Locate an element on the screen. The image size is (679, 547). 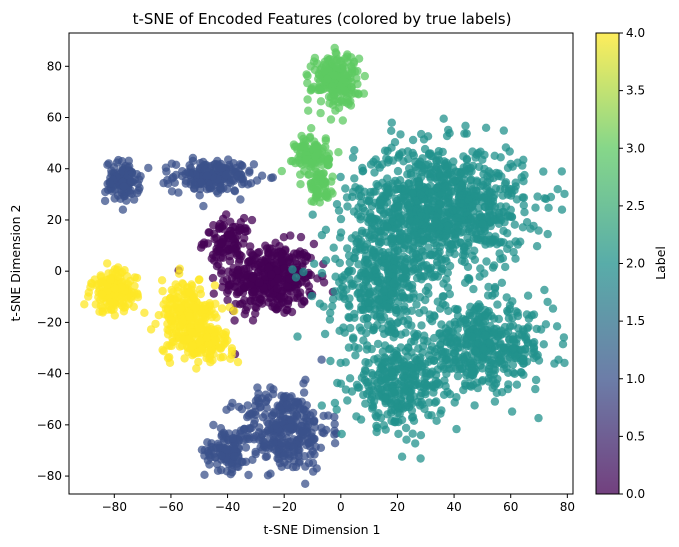
x-tick-label: −40 is located at coordinates (227, 507).